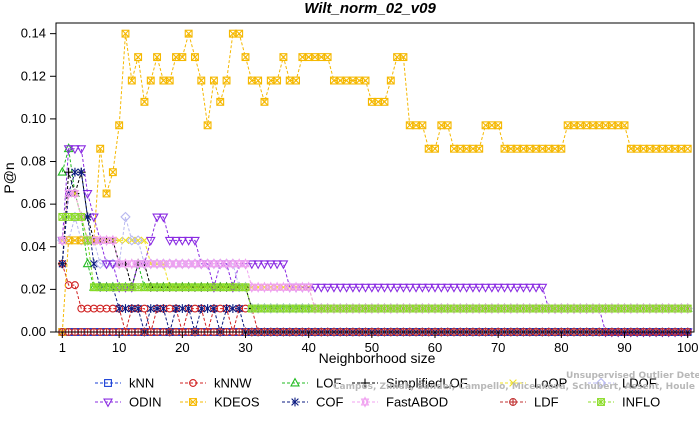 This screenshot has height=434, width=699. Describe the element at coordinates (124, 383) in the screenshot. I see `legend-entry-knn: kNN` at that location.